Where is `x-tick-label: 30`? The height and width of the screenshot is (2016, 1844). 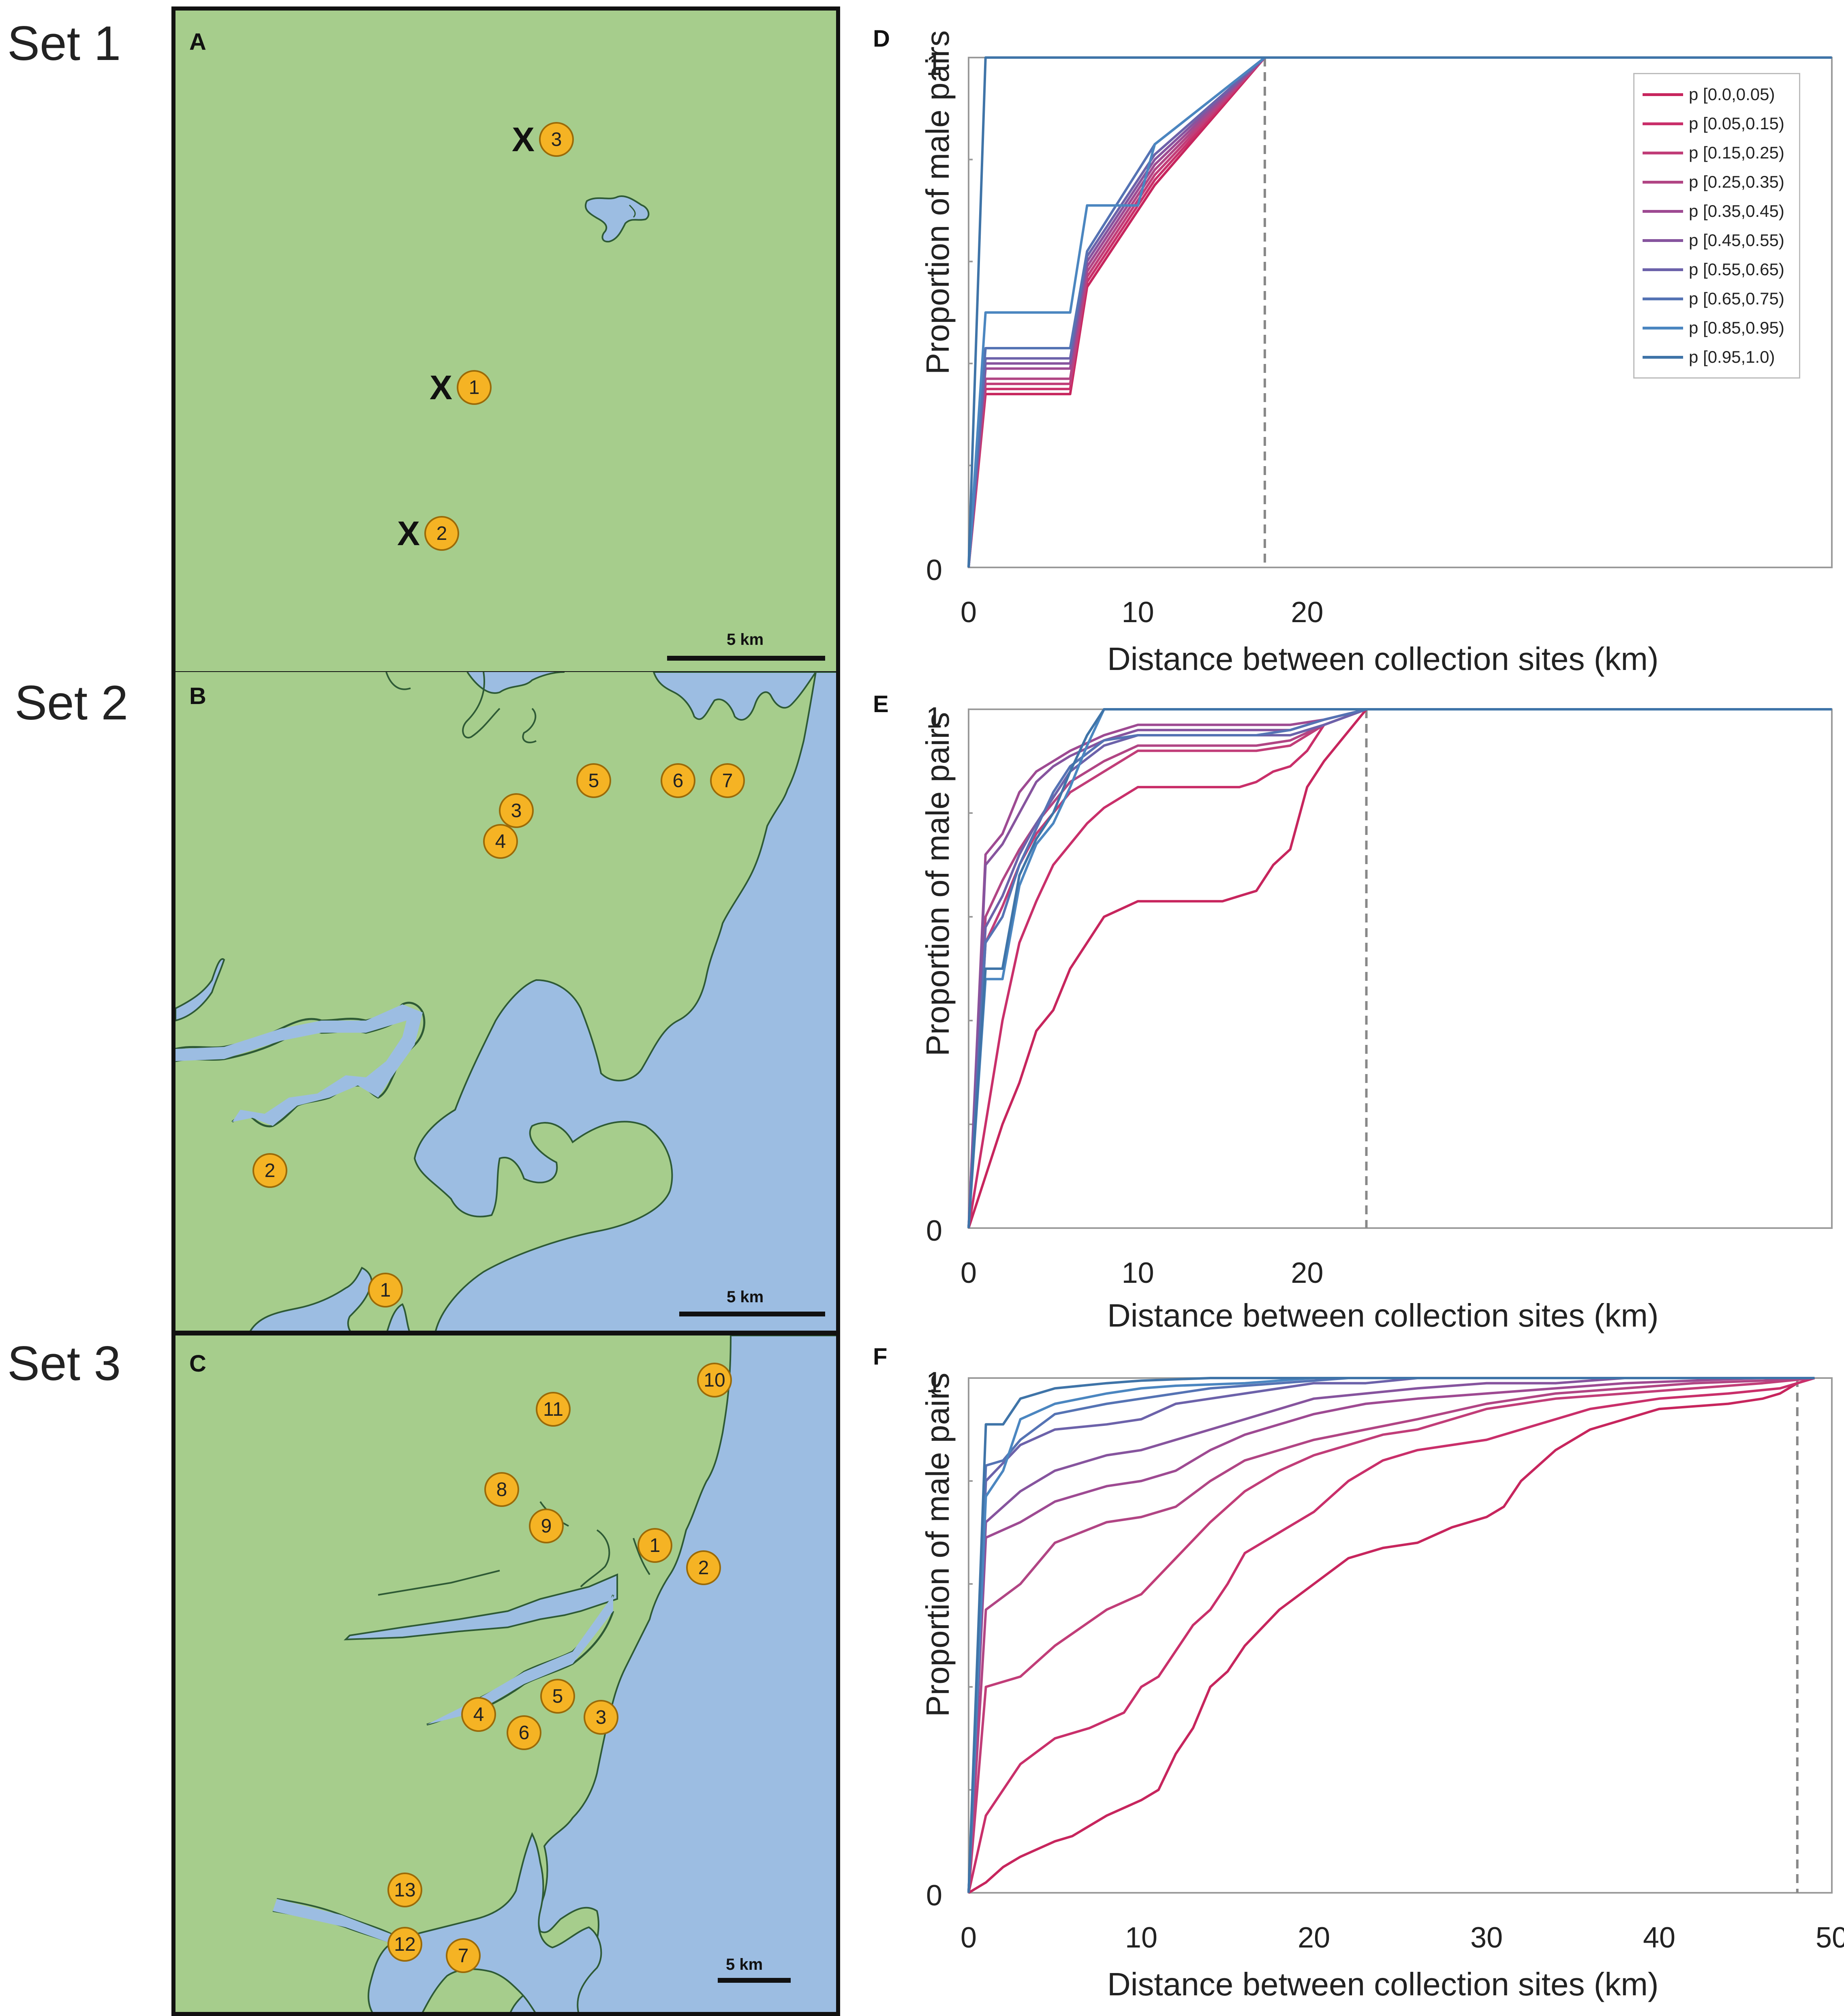
x-tick-label: 30 is located at coordinates (1487, 1938).